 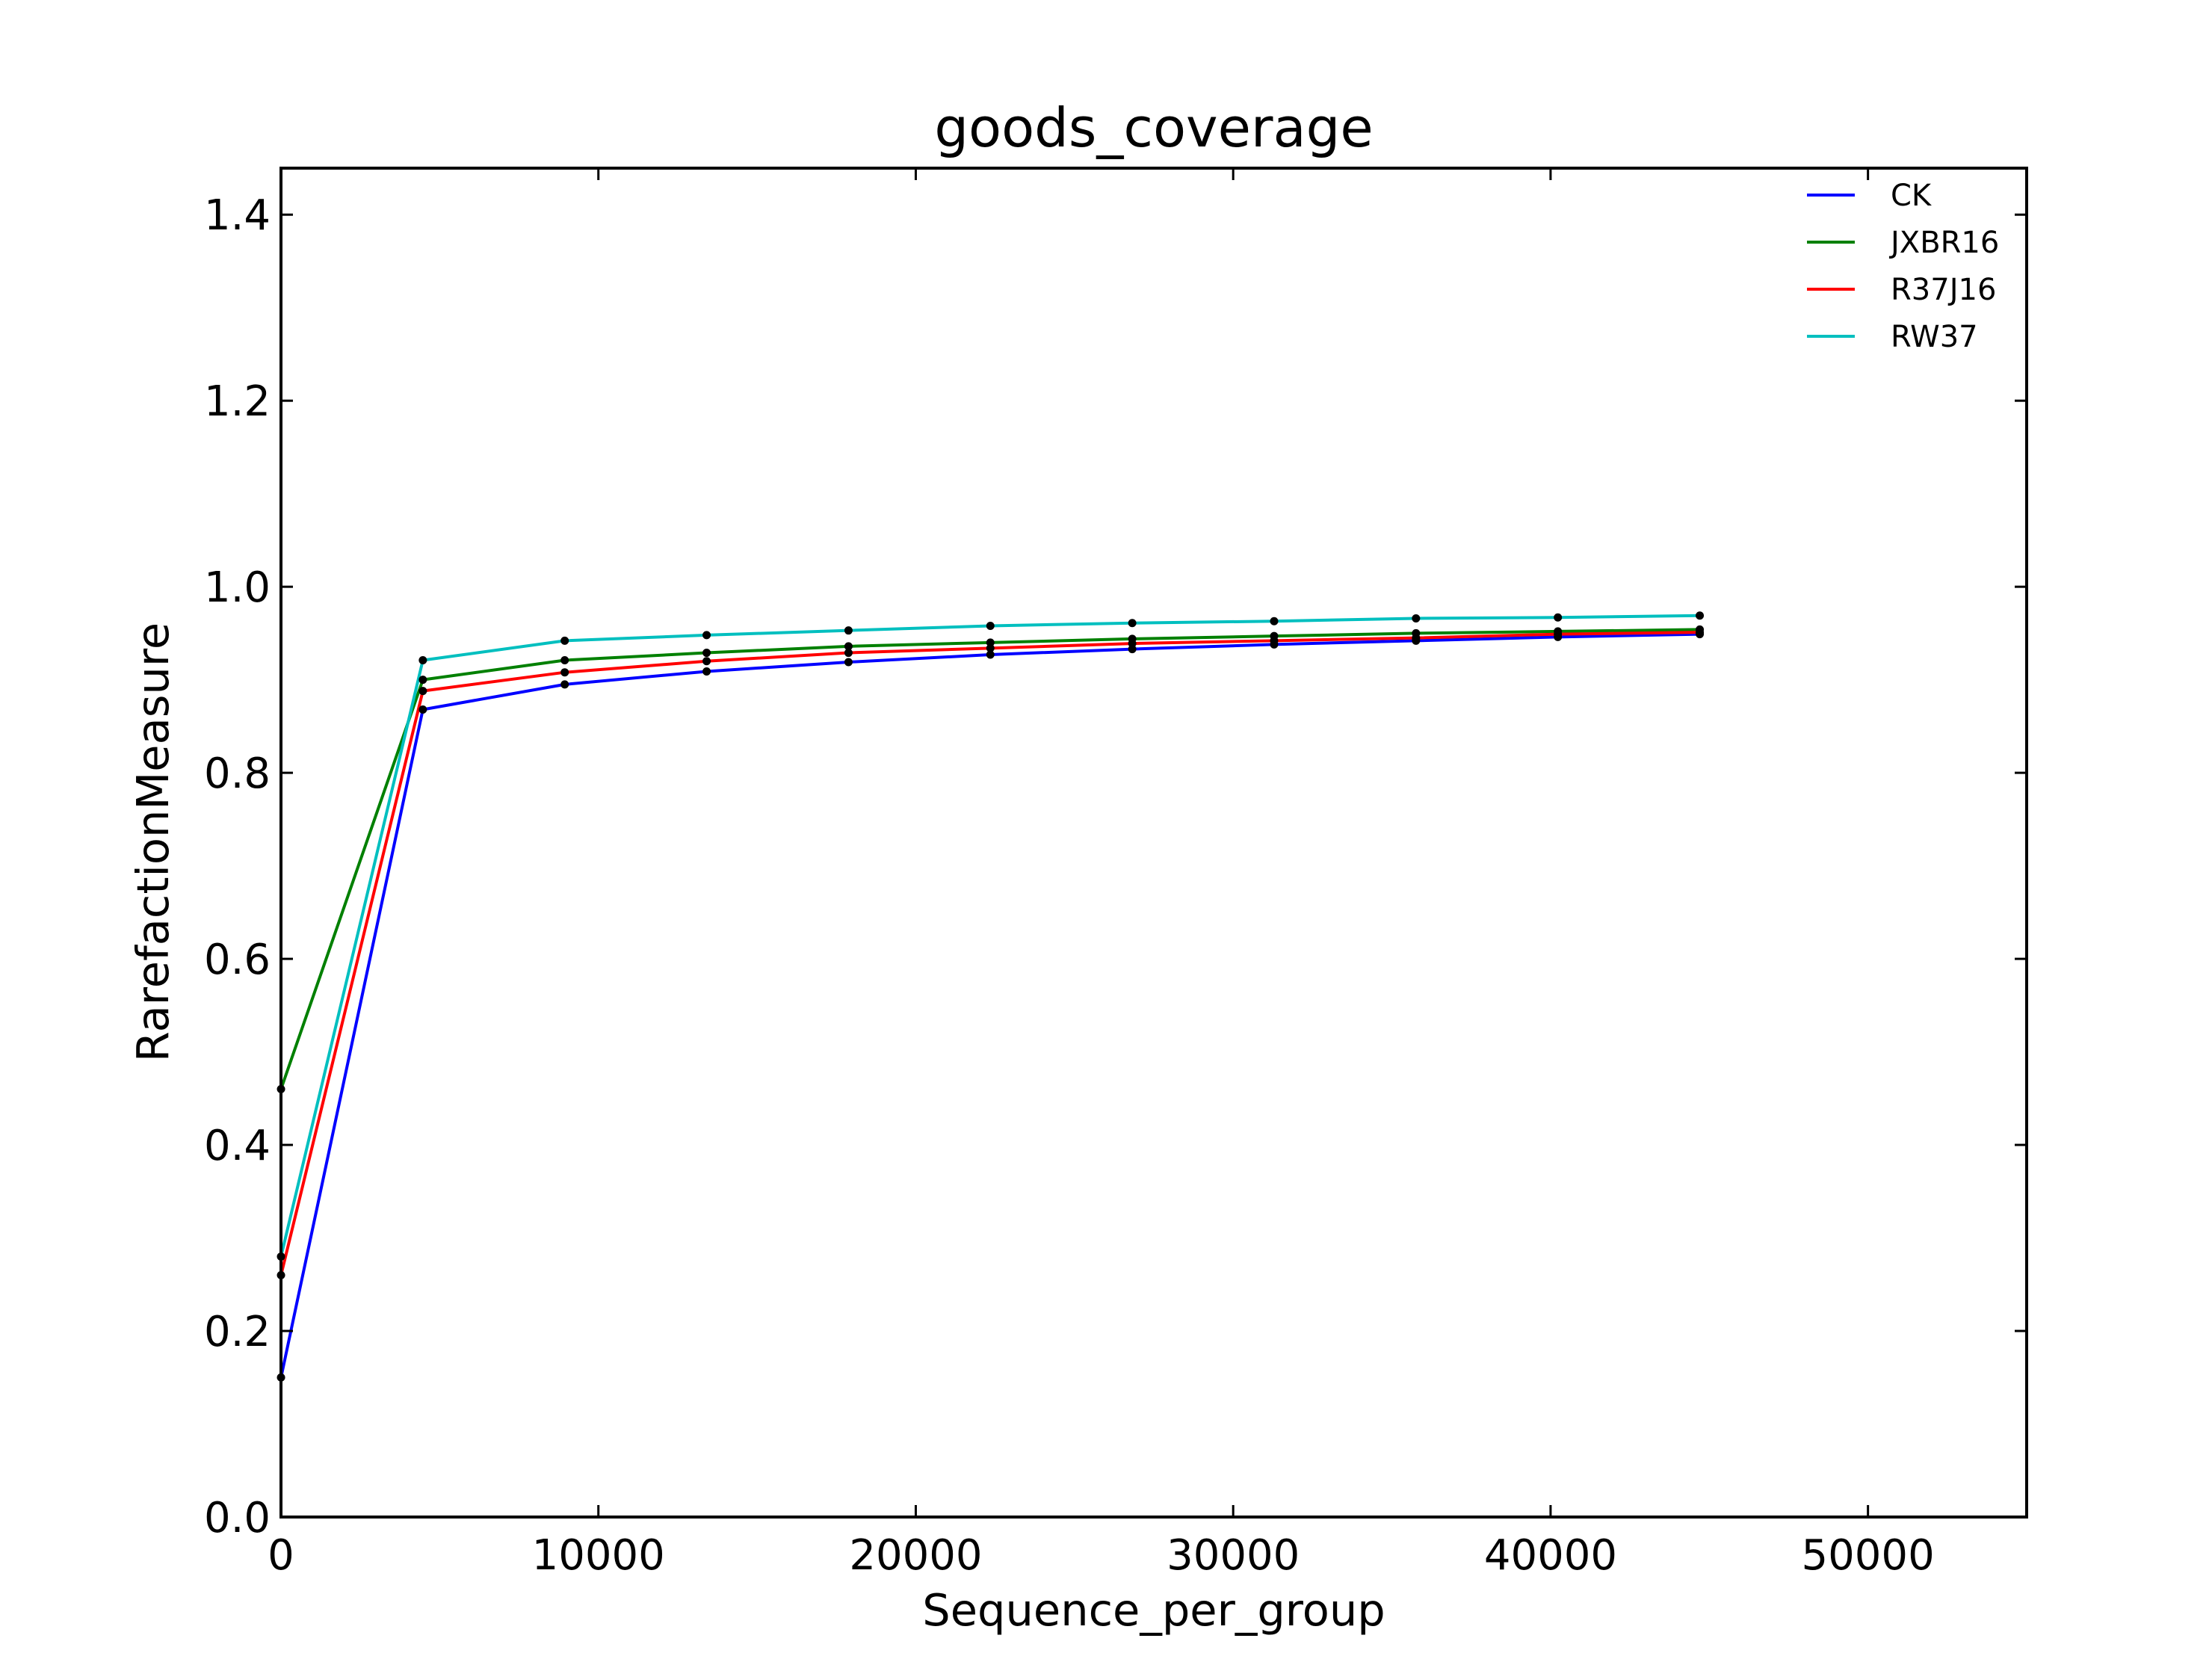 What do you see at coordinates (1944, 243) in the screenshot?
I see `legend-label-jxbr16: JXBR16` at bounding box center [1944, 243].